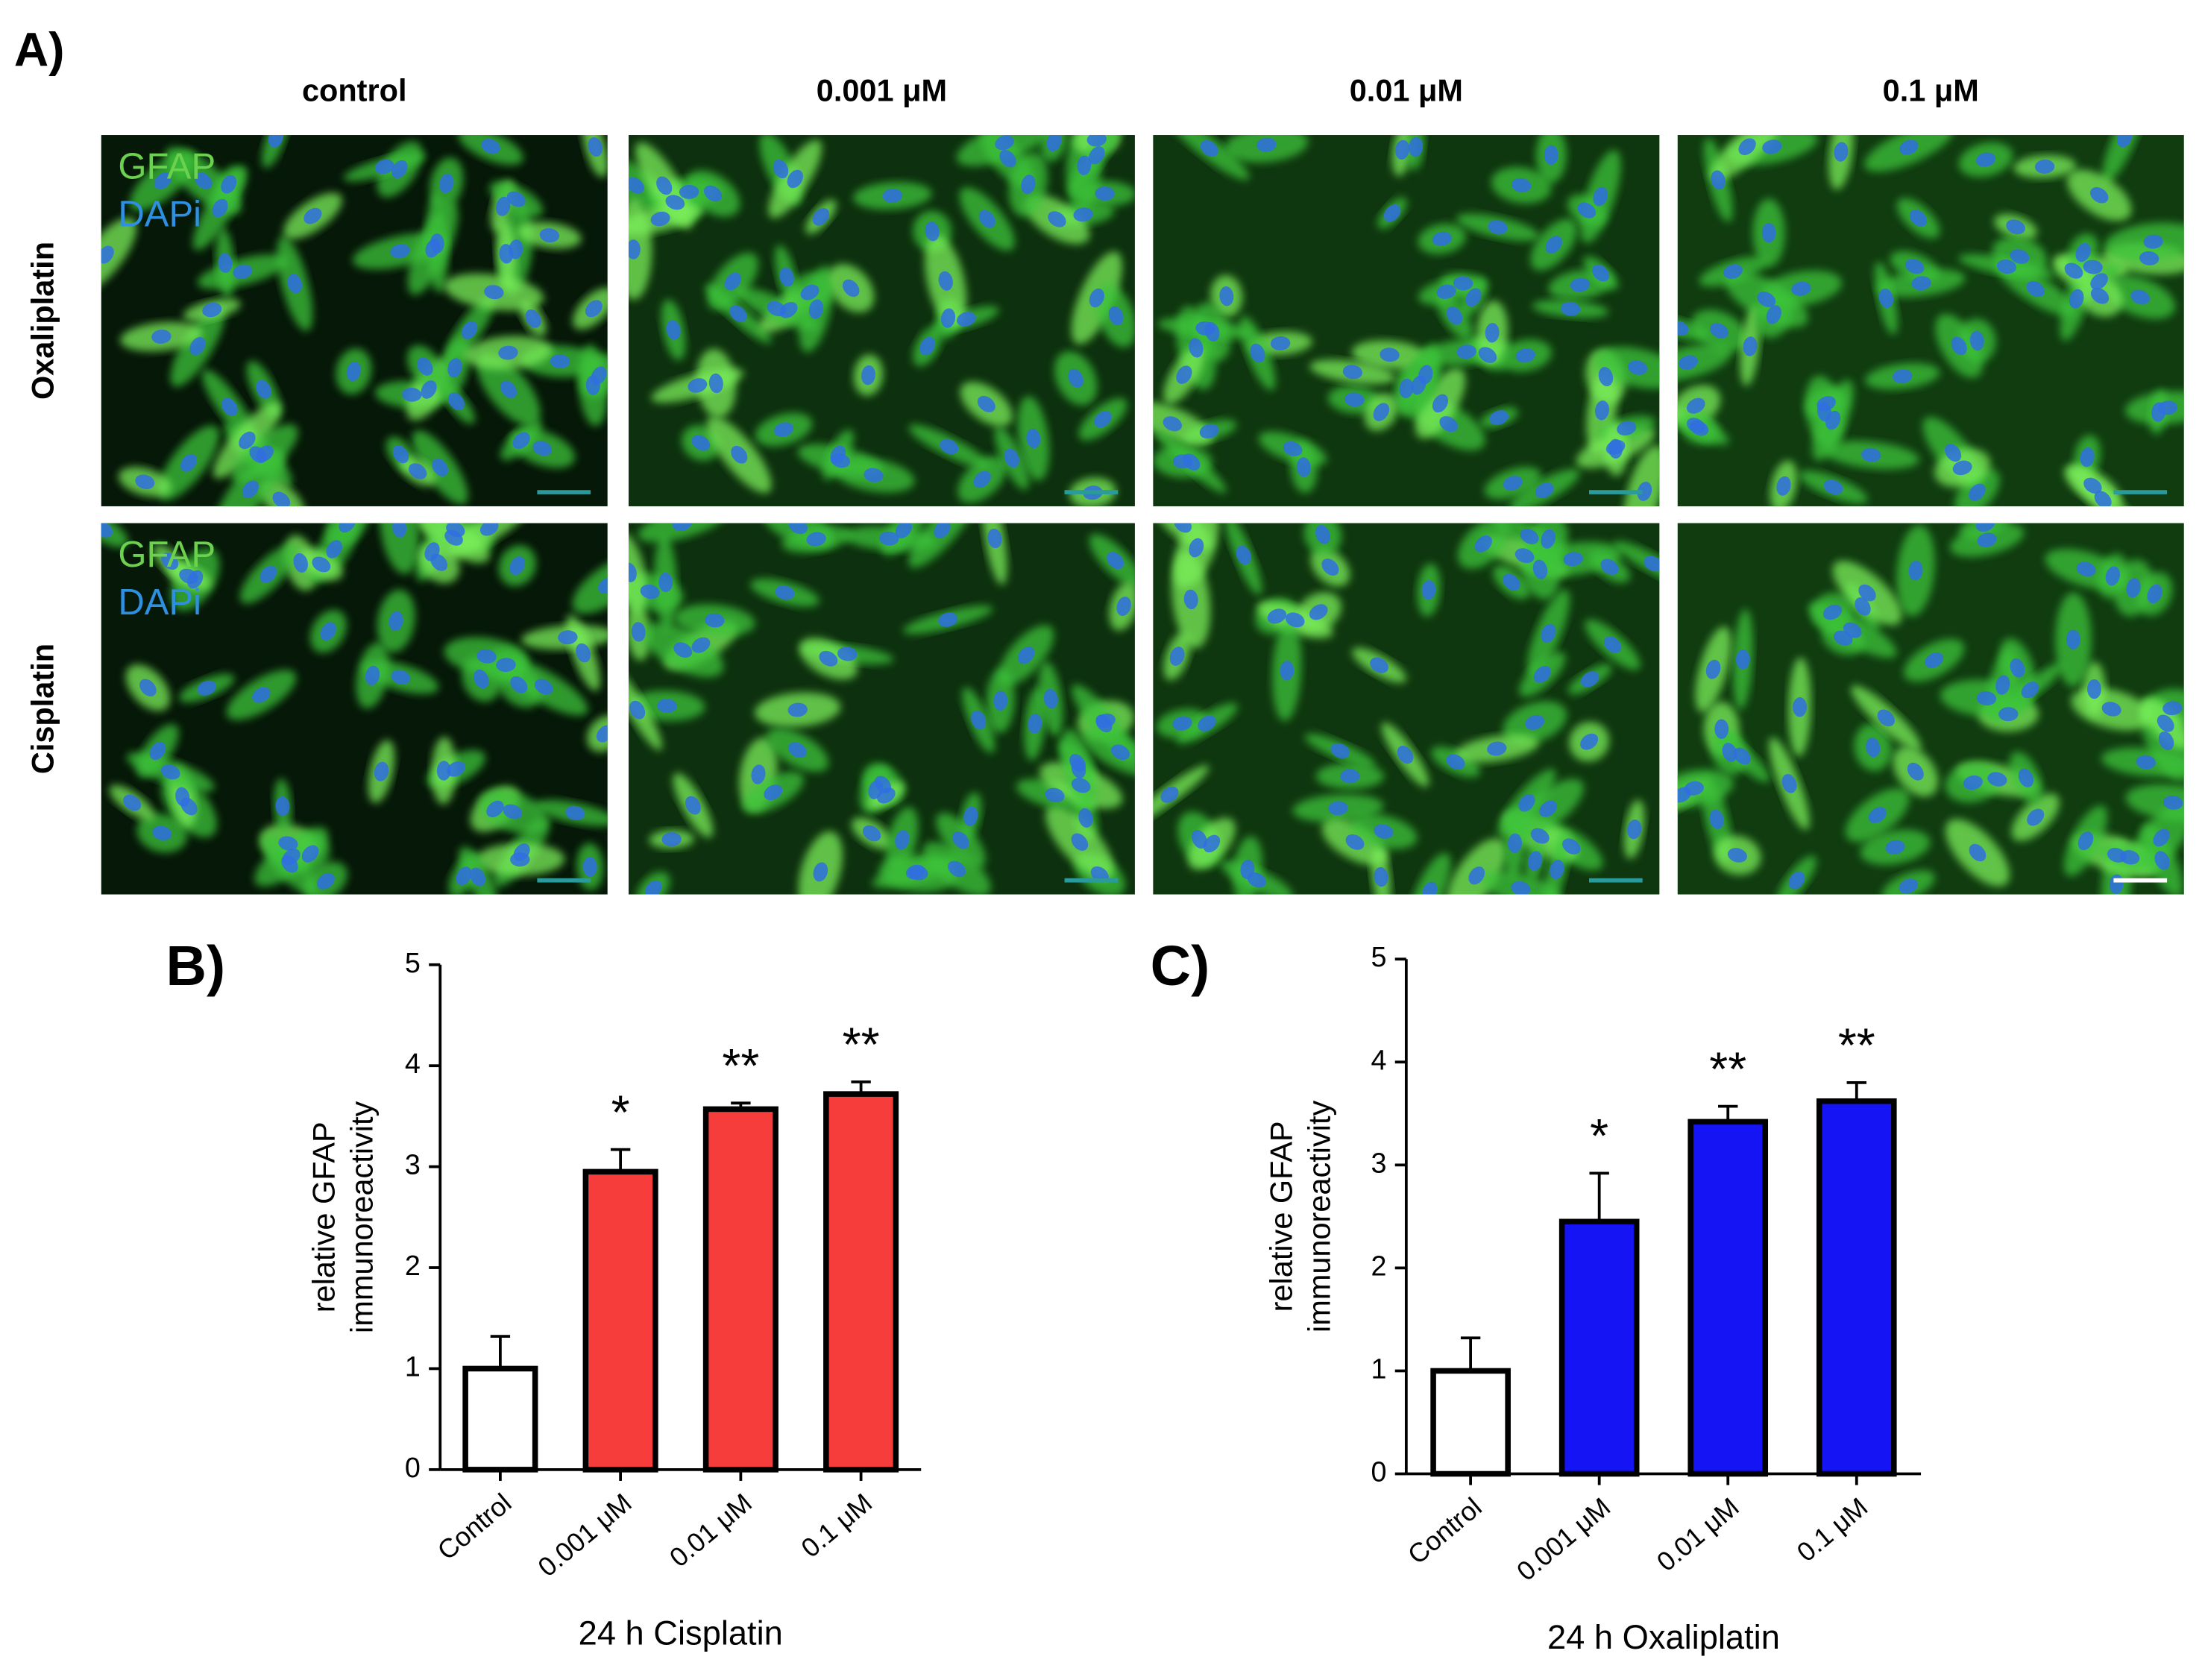  I want to click on stain-label: GFAP, so click(167, 166).